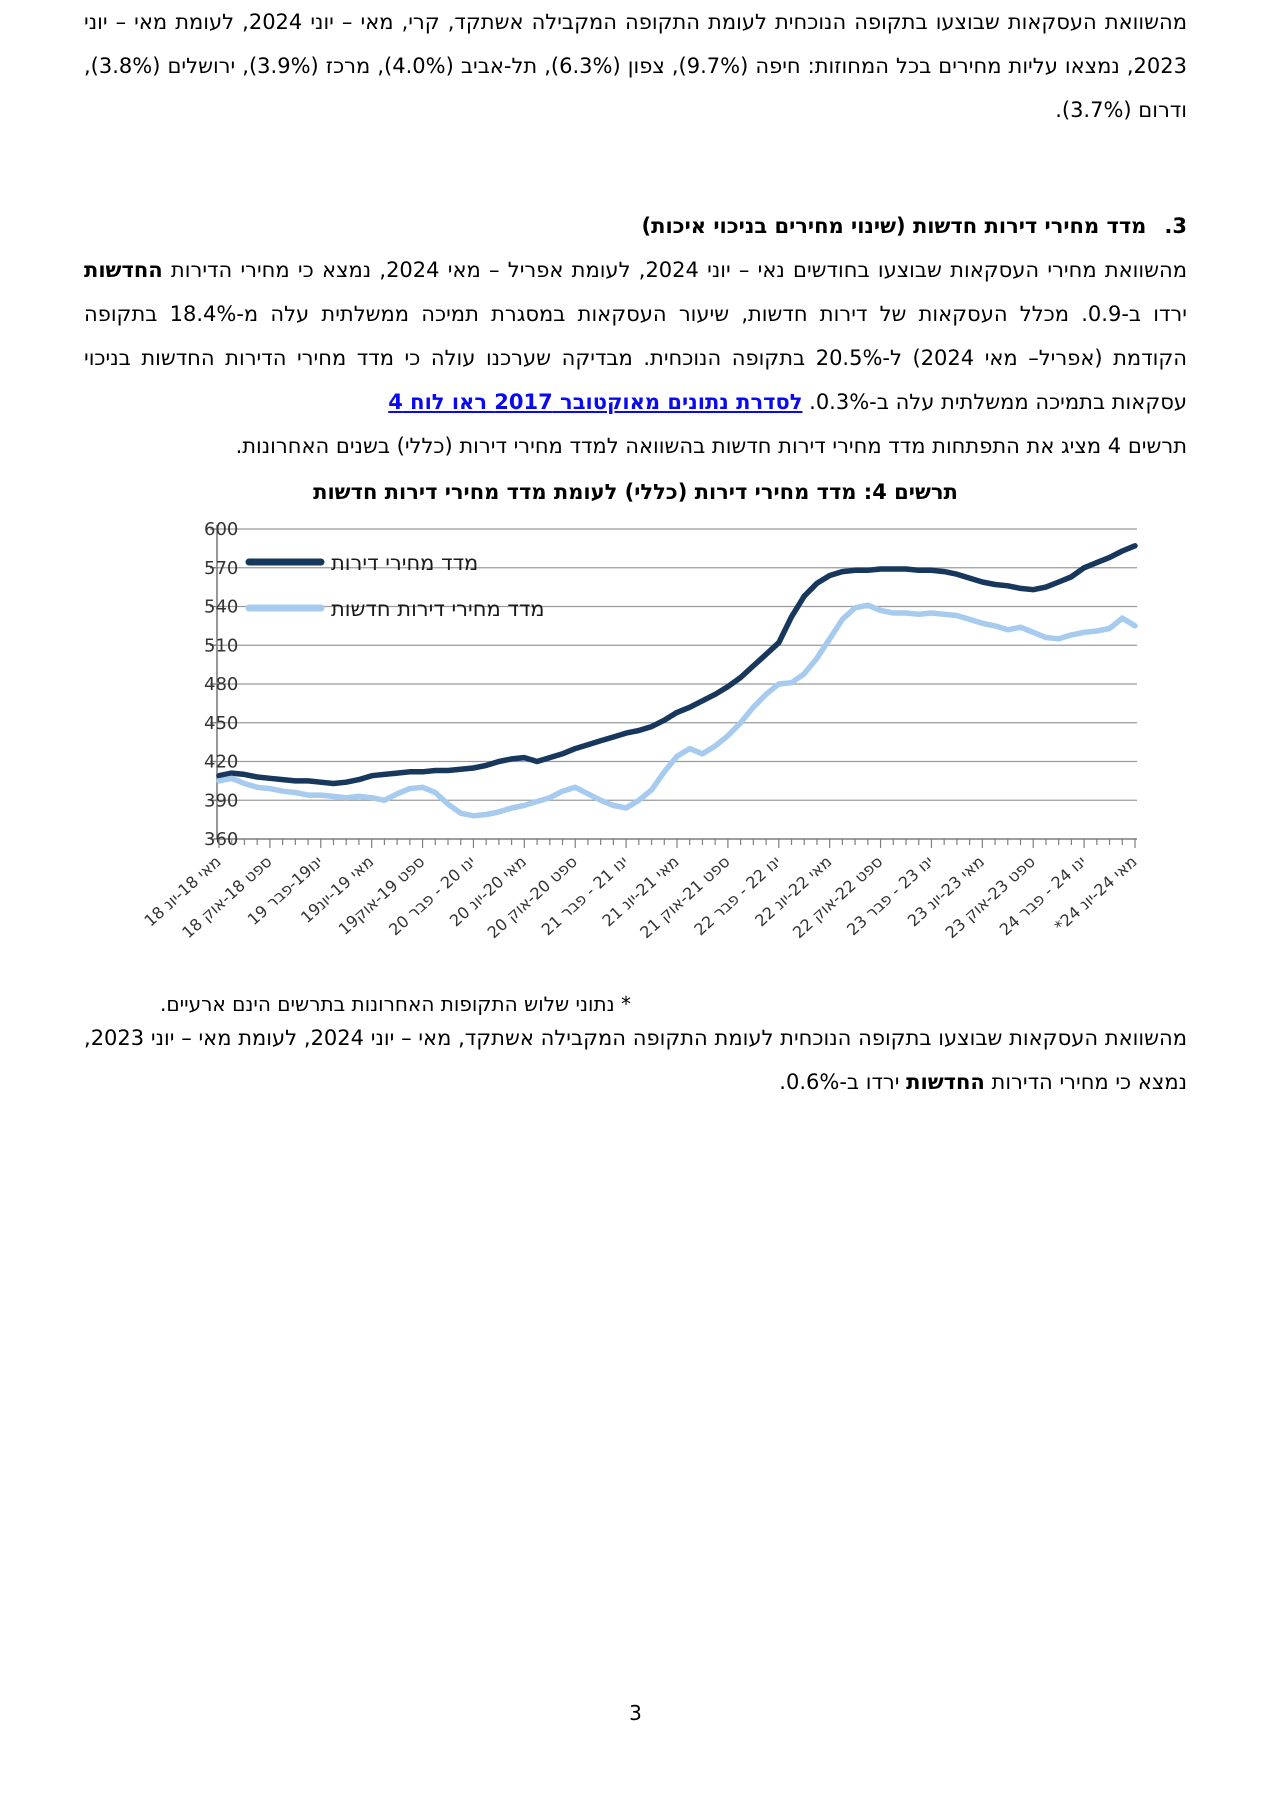 Image resolution: width=1271 pixels, height=1797 pixels. What do you see at coordinates (404, 563) in the screenshot?
I see `legend-label-0: מדד מחירי דירות` at bounding box center [404, 563].